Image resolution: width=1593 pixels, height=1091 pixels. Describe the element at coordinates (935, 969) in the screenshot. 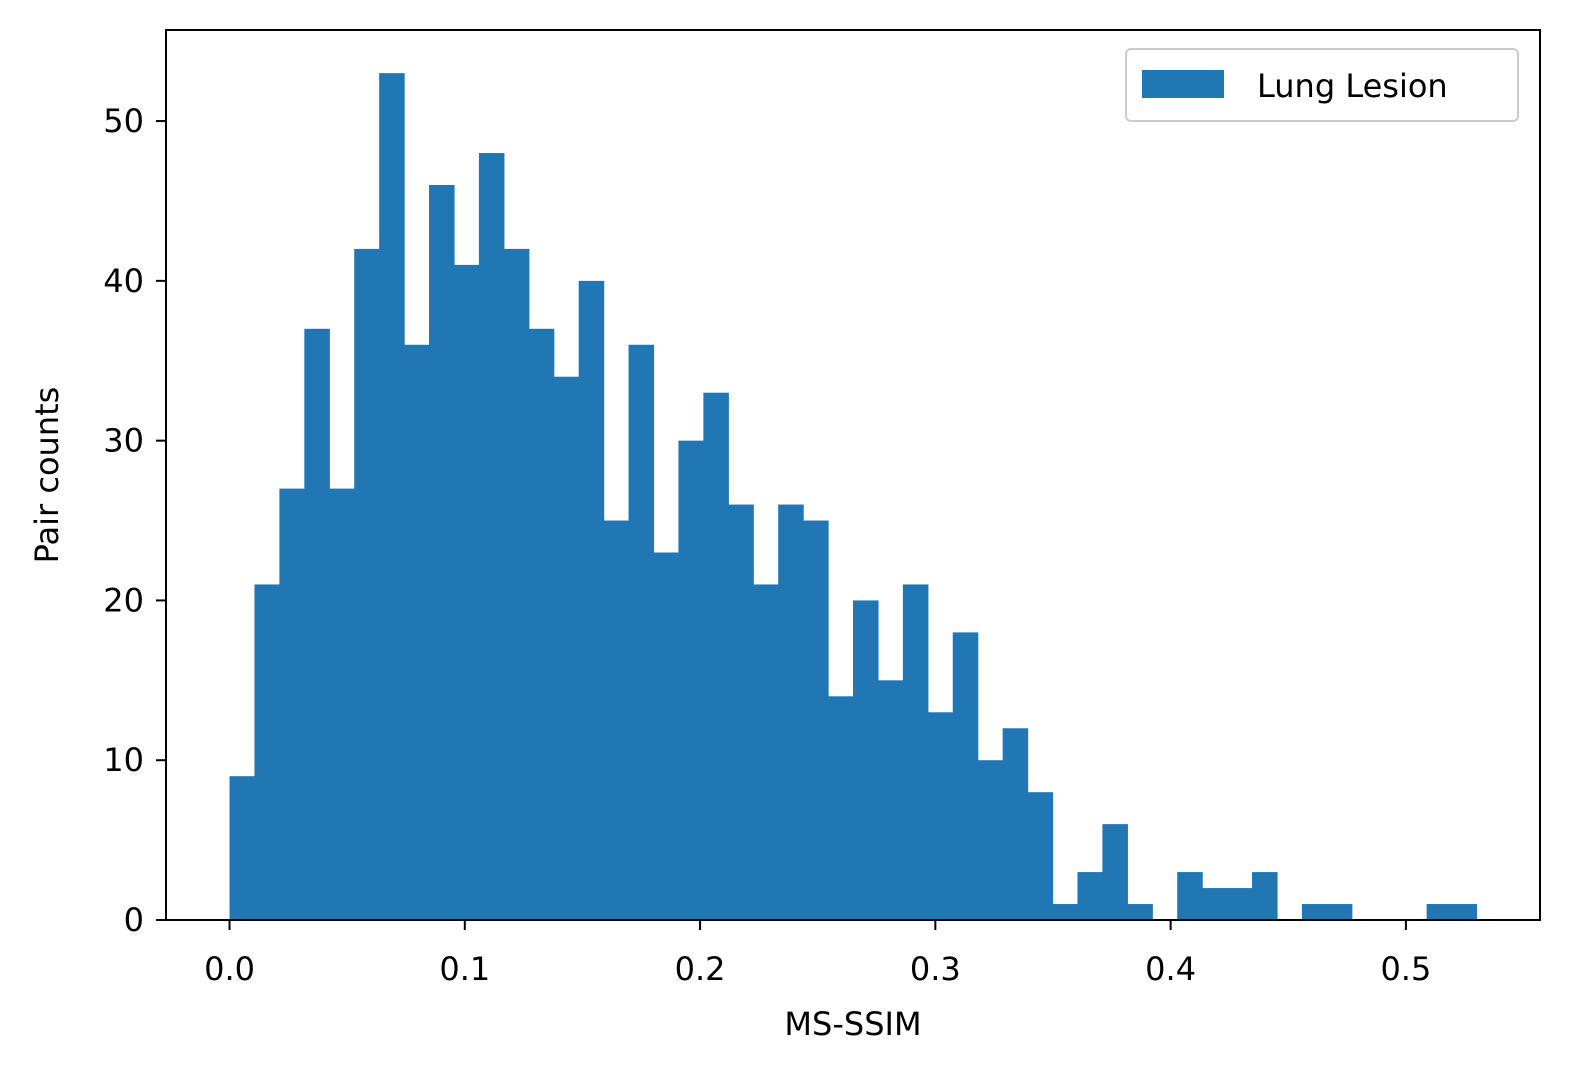

I see `x-tick-label: 0.3` at that location.